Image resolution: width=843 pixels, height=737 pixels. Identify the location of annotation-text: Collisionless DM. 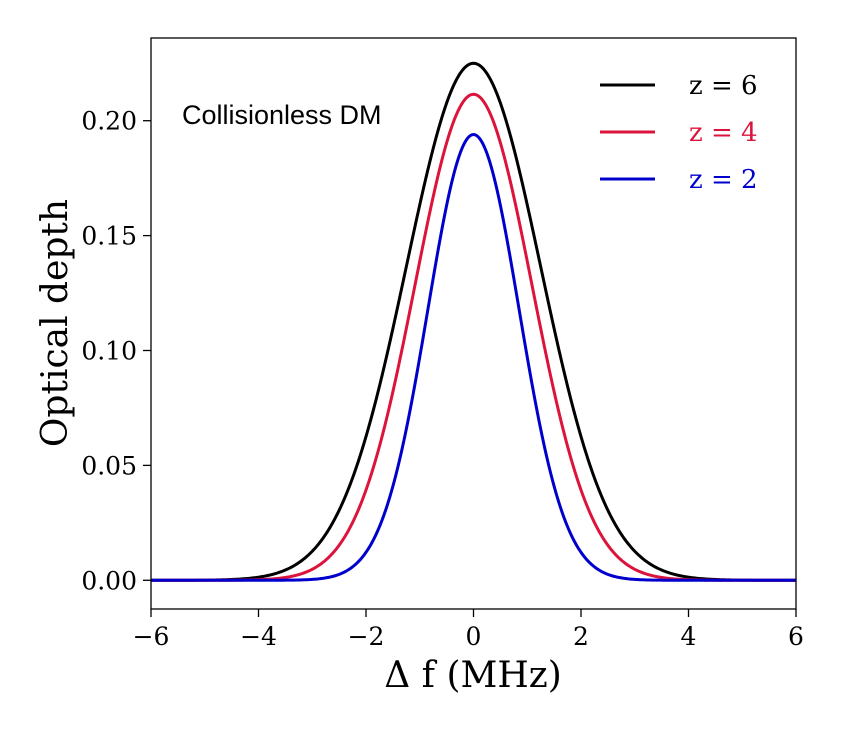
(282, 115).